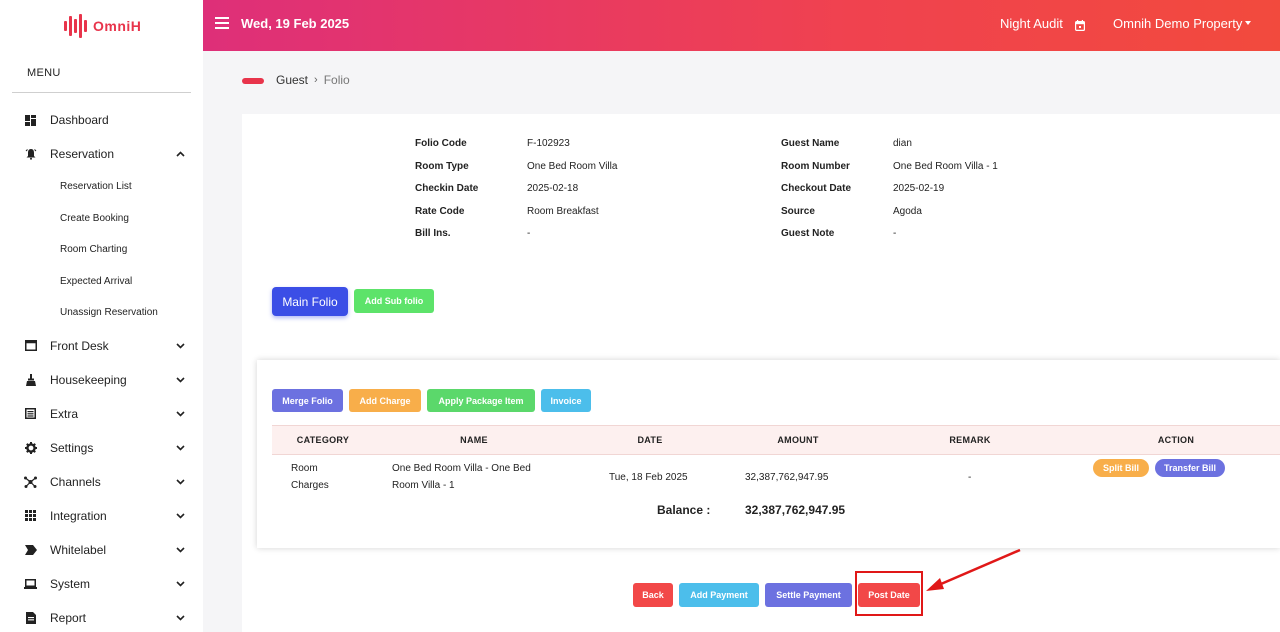 Image resolution: width=1280 pixels, height=632 pixels. Describe the element at coordinates (96, 187) in the screenshot. I see `sidebar-subitem-reservation-list: Reservation List` at that location.